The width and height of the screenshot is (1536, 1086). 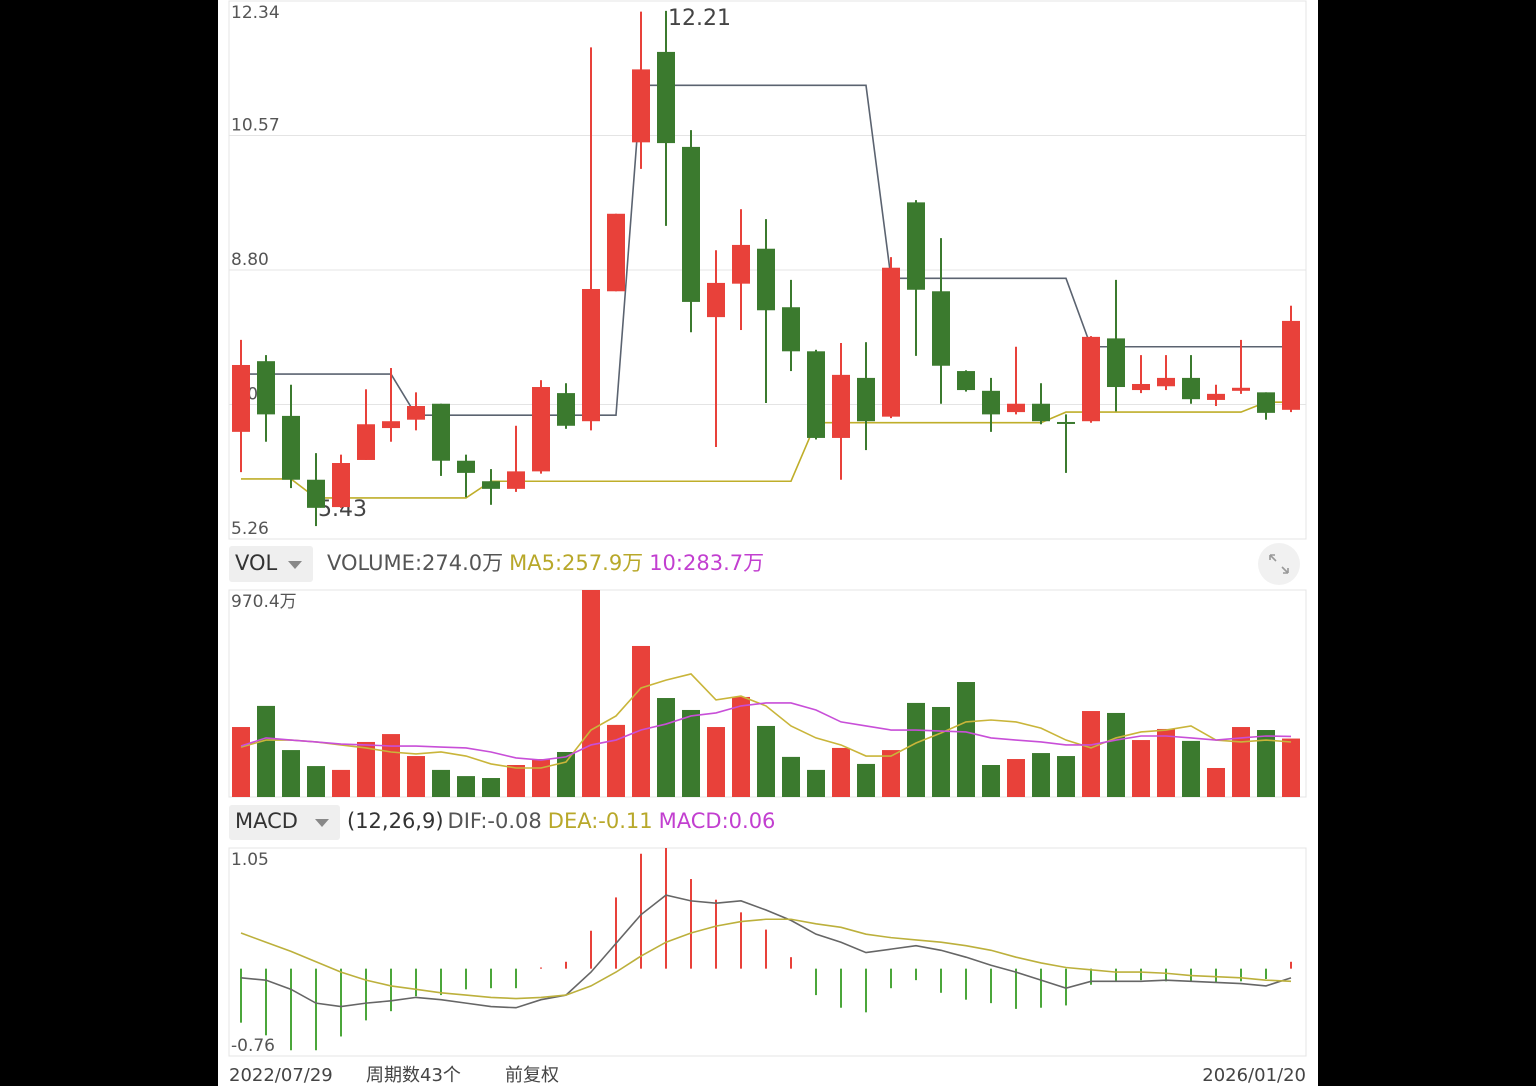 I want to click on expand-icon, so click(x=1279, y=564).